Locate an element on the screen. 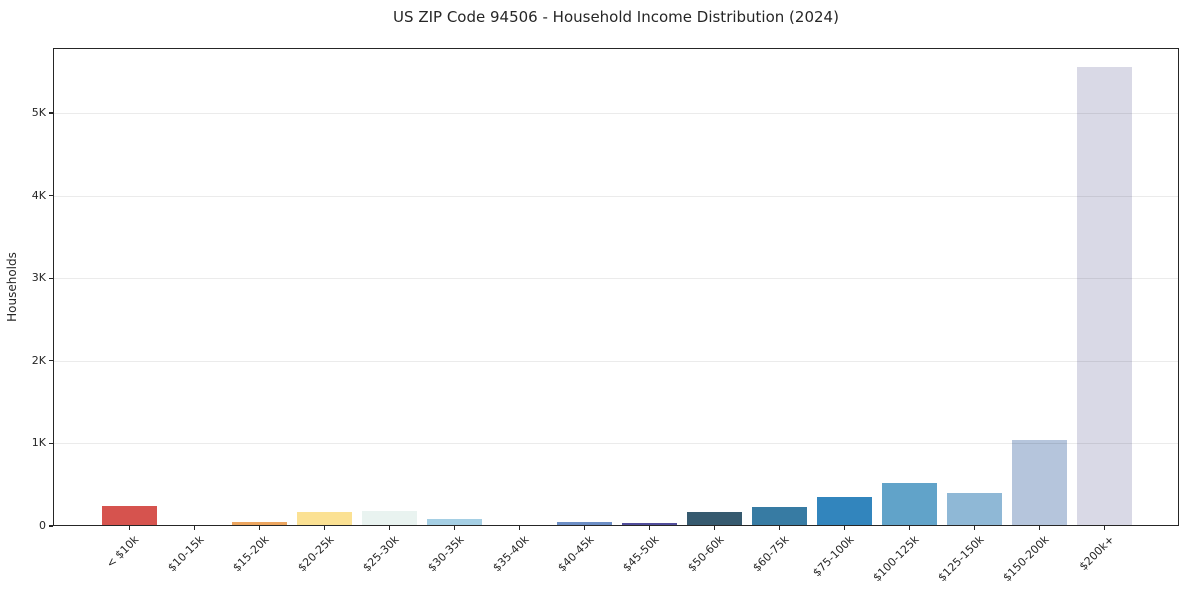 This screenshot has width=1189, height=590. bar-$15-20k is located at coordinates (259, 524).